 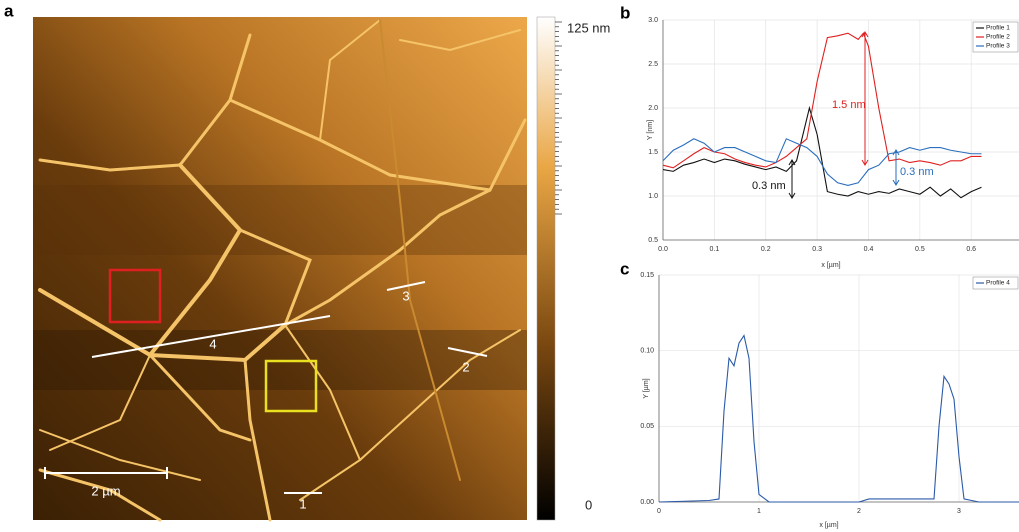 What do you see at coordinates (998, 28) in the screenshot?
I see `legend-label: Profile 1` at bounding box center [998, 28].